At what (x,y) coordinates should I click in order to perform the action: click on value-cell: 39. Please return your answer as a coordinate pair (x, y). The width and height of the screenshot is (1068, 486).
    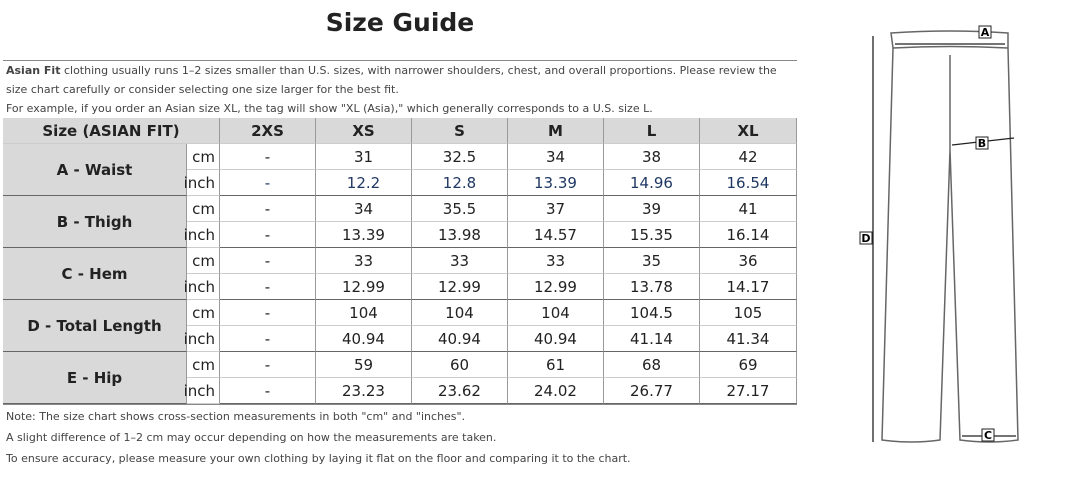
    Looking at the image, I should click on (652, 209).